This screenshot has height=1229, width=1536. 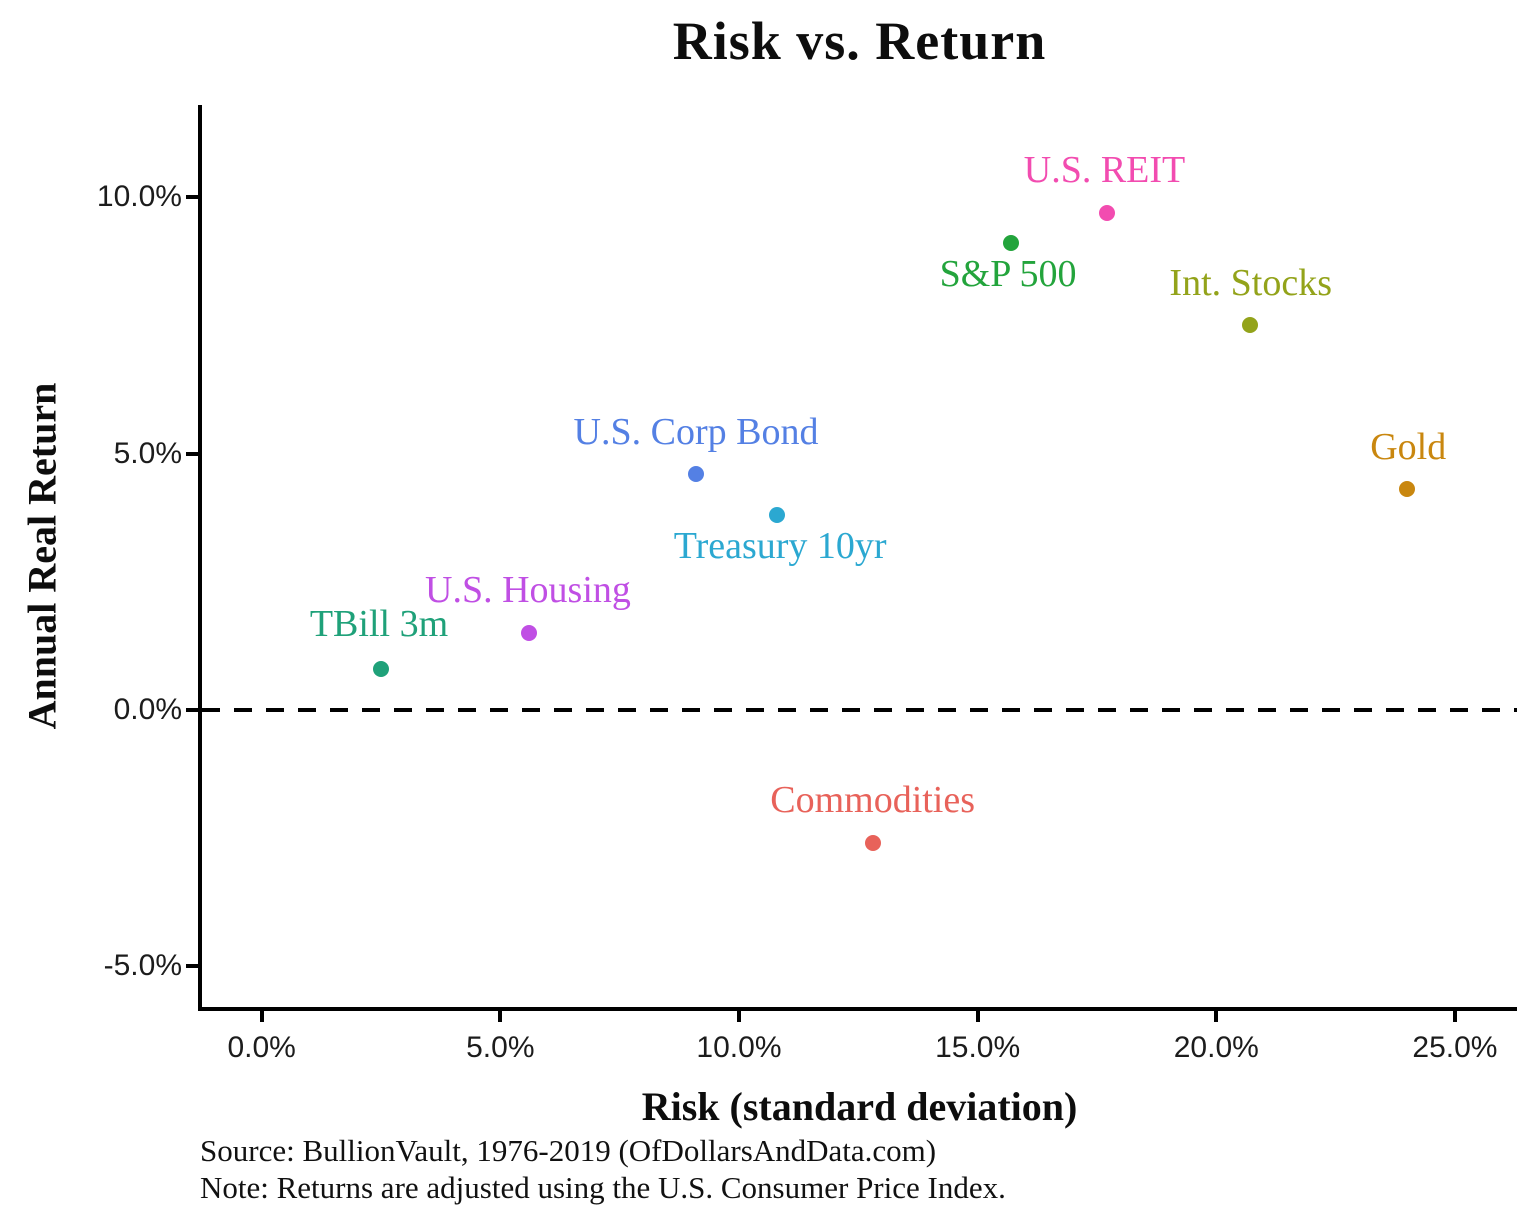 What do you see at coordinates (873, 800) in the screenshot?
I see `data-point-label-commodities: Commodities` at bounding box center [873, 800].